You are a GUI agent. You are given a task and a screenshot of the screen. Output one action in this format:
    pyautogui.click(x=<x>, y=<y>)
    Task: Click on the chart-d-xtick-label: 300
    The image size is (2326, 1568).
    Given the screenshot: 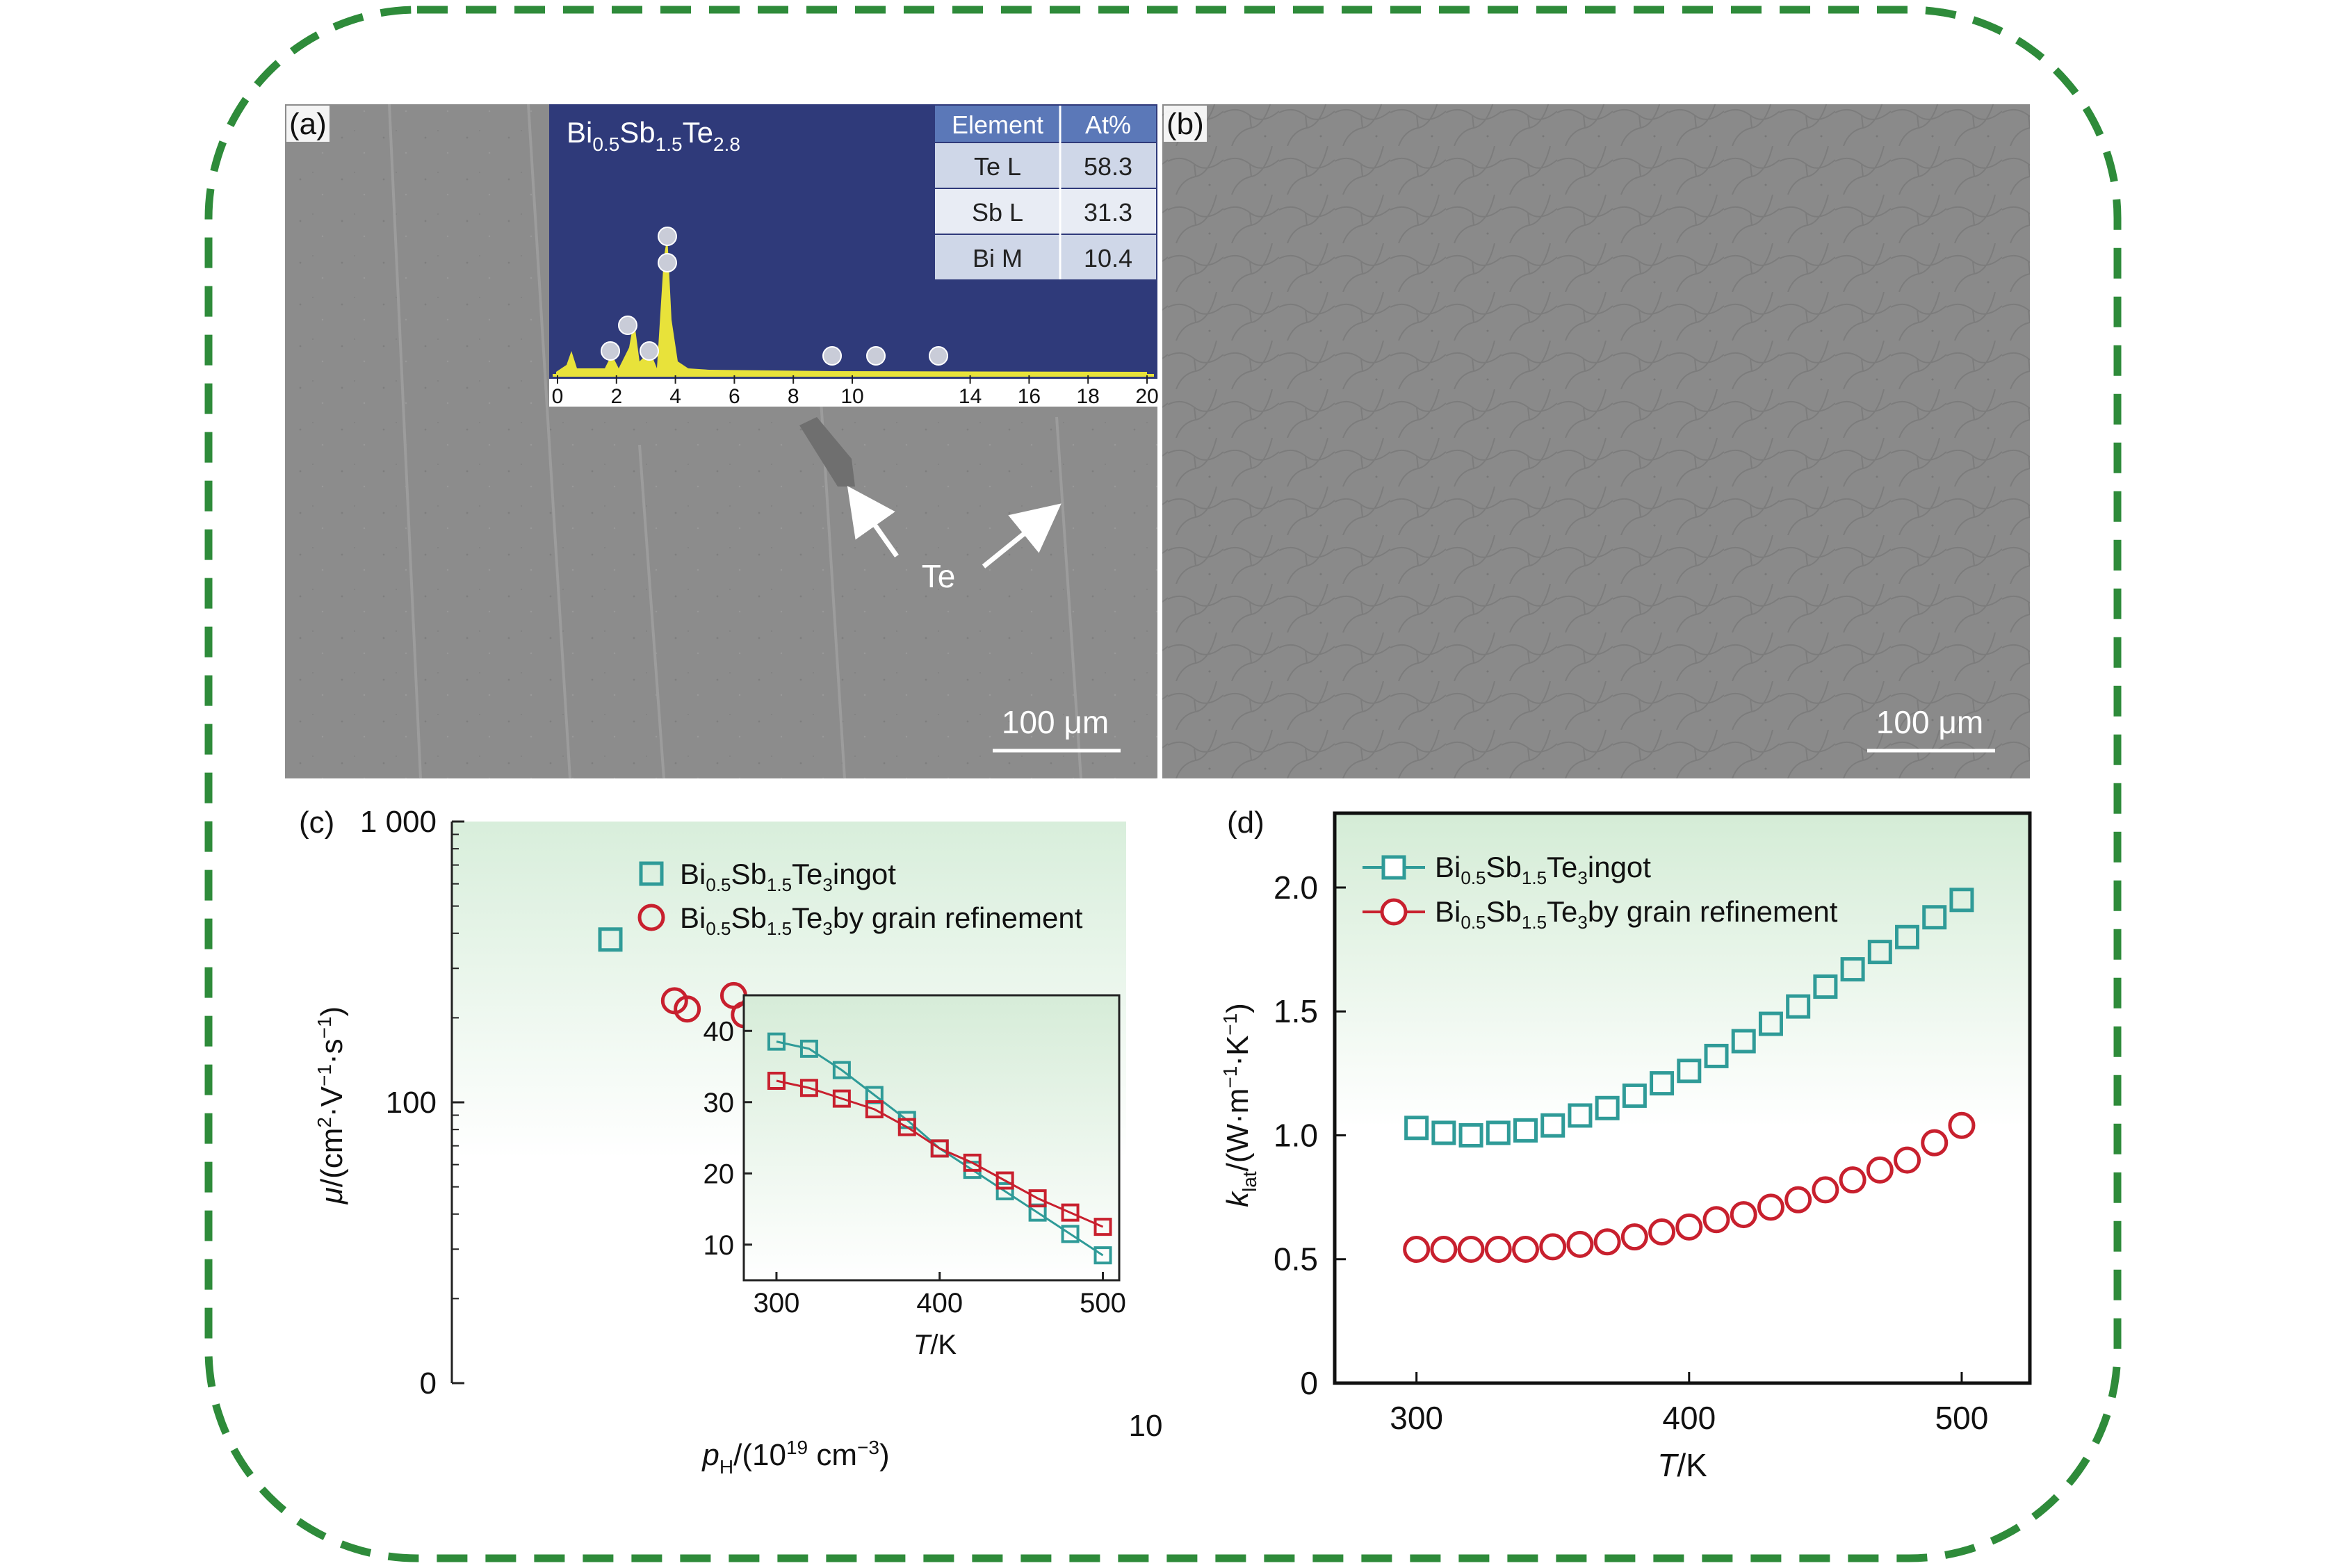 What is the action you would take?
    pyautogui.click(x=1416, y=1418)
    